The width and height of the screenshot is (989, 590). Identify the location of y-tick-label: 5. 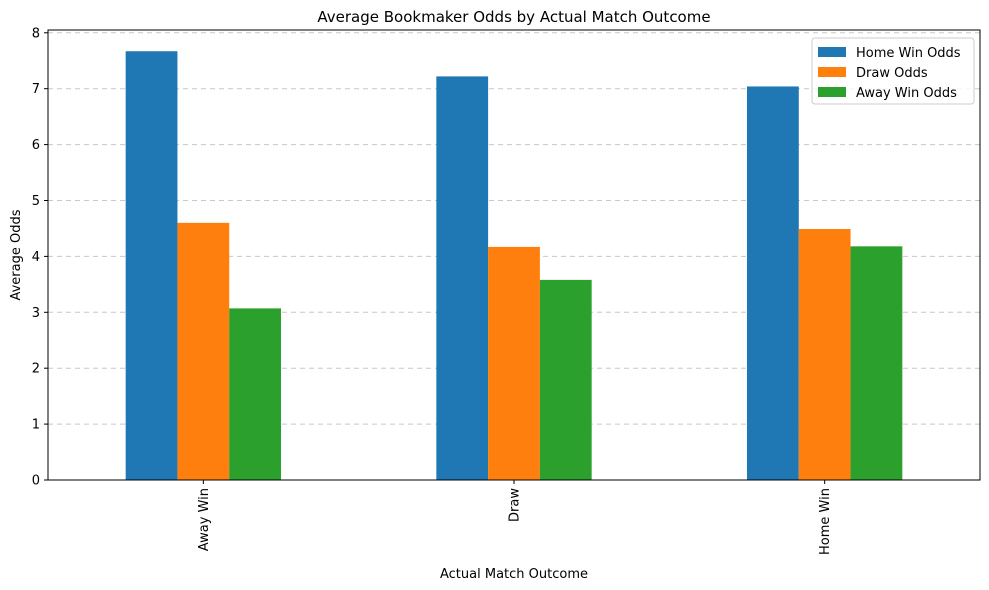
(36, 201).